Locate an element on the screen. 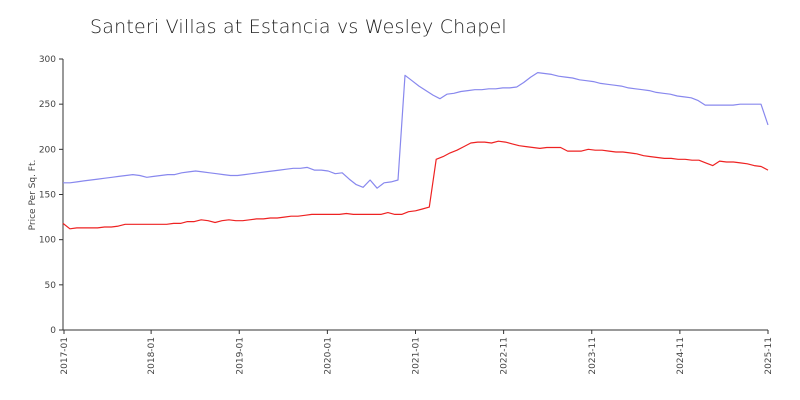 This screenshot has width=800, height=400. y-tick-label: 150 is located at coordinates (47, 196).